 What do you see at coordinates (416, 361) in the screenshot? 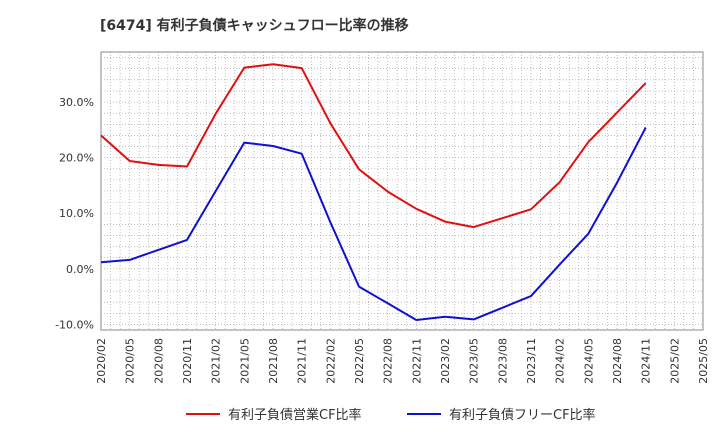
I see `x-tick-label: 2022/11` at bounding box center [416, 361].